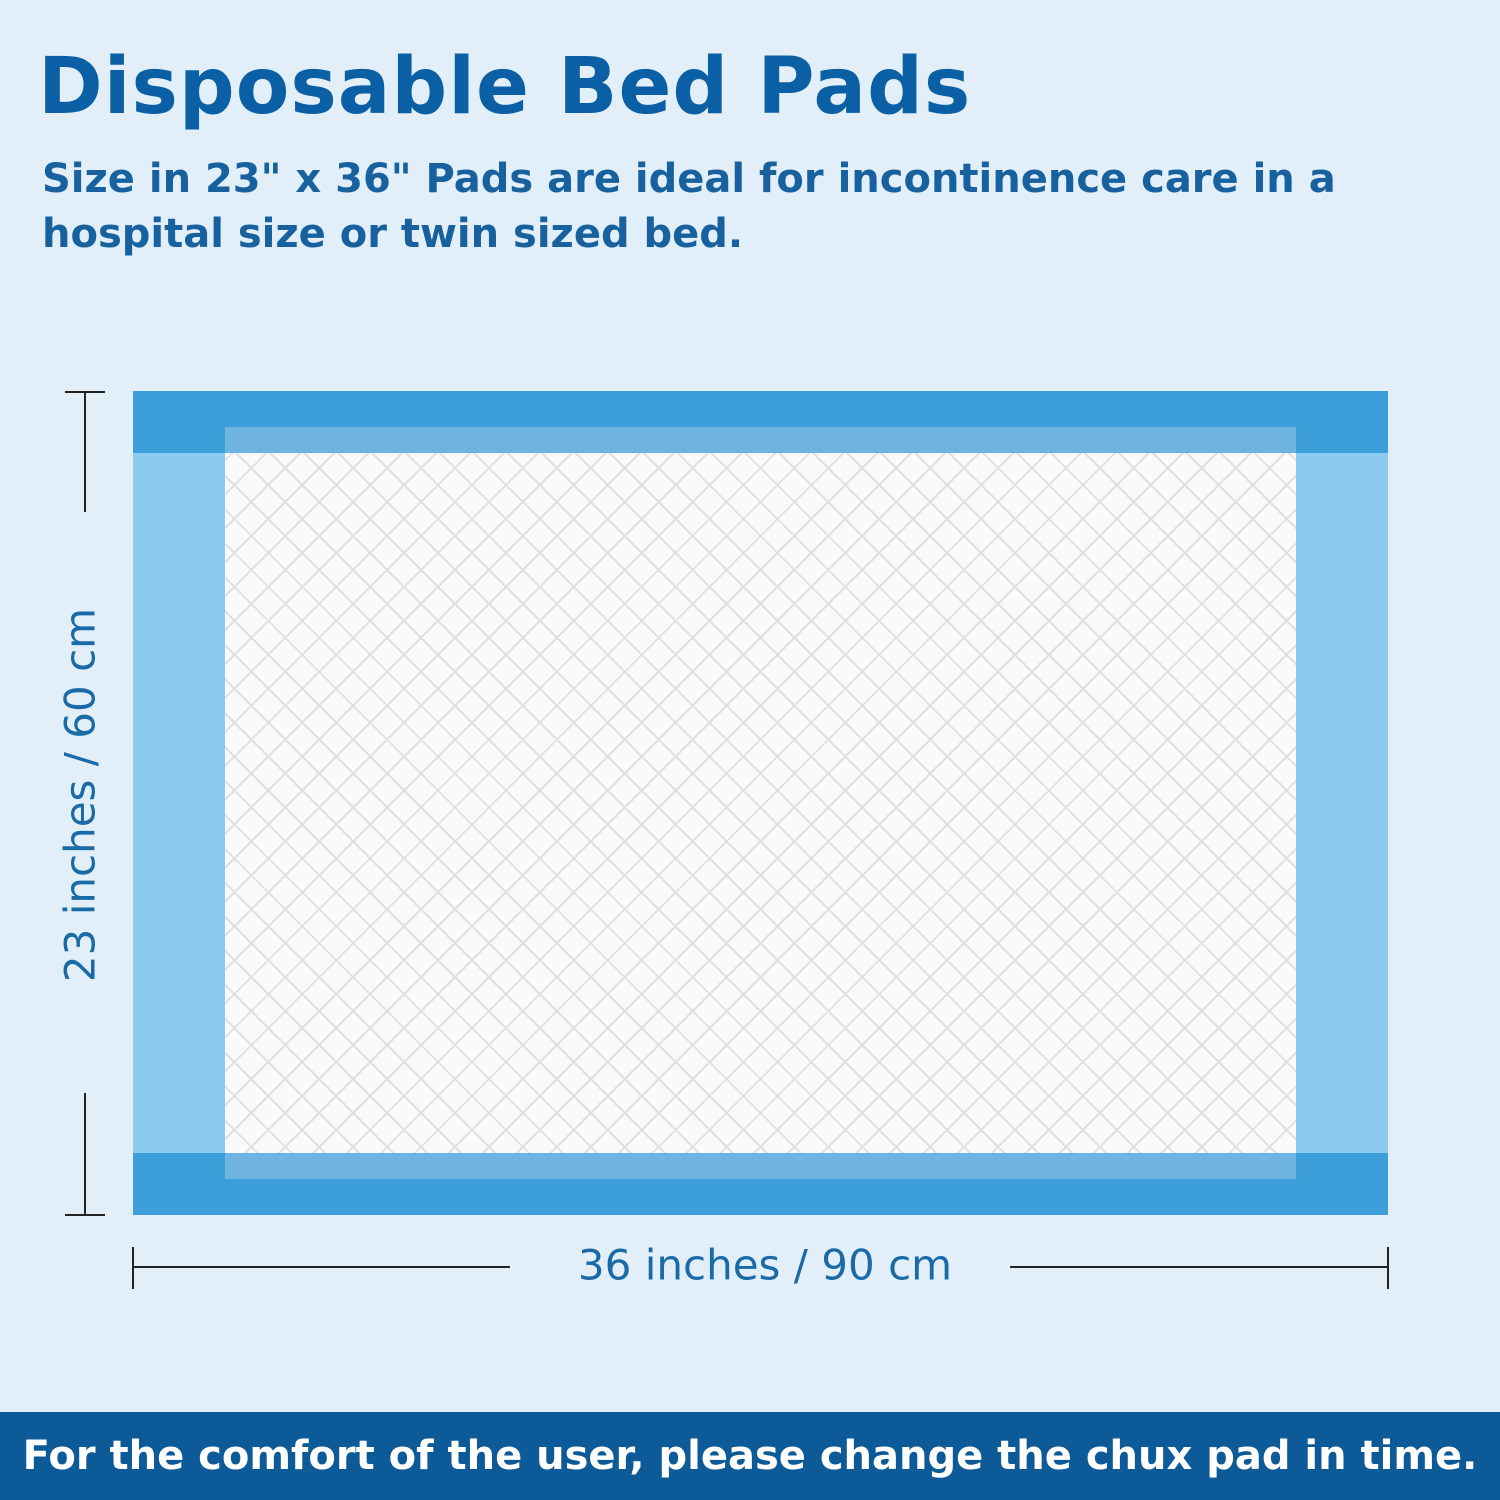 This screenshot has height=1500, width=1500. What do you see at coordinates (1388, 1268) in the screenshot?
I see `width-dimension-tick-right` at bounding box center [1388, 1268].